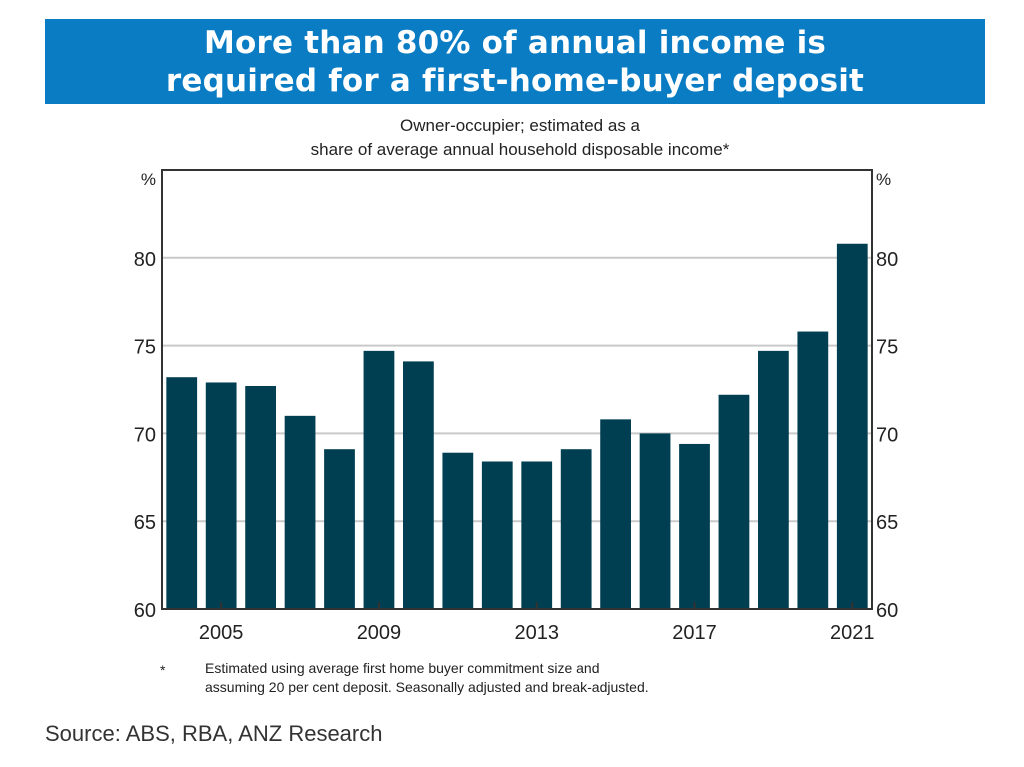  Describe the element at coordinates (536, 633) in the screenshot. I see `x-tick-label: 2013` at that location.